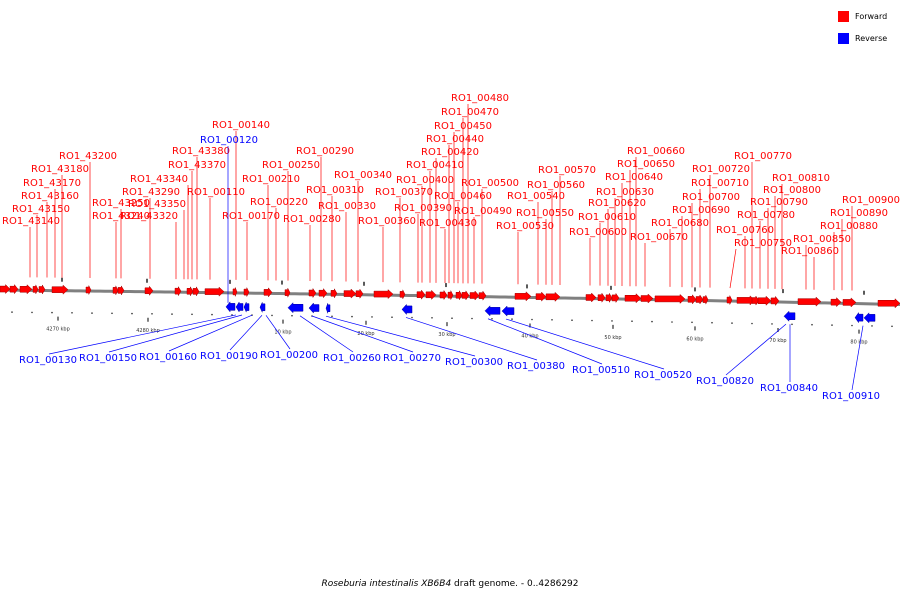 This screenshot has width=900, height=600. I want to click on forward-gene-label: RO1_43250, so click(121, 203).